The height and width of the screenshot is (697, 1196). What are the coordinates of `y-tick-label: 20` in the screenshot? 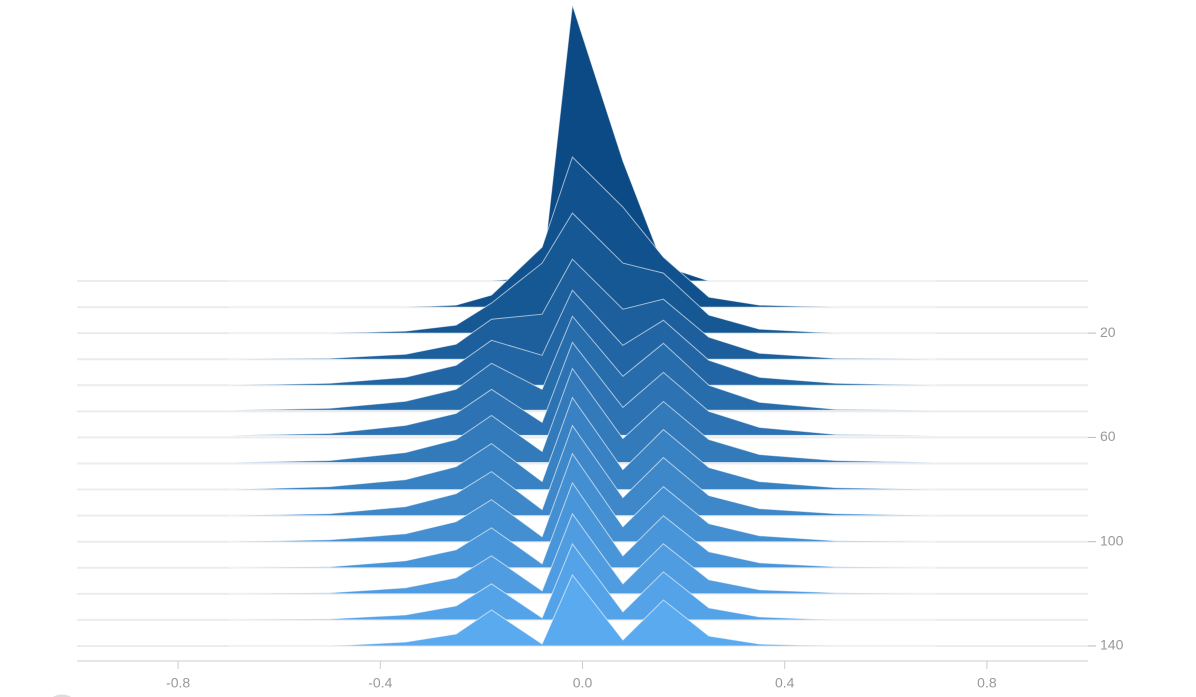 It's located at (1108, 332).